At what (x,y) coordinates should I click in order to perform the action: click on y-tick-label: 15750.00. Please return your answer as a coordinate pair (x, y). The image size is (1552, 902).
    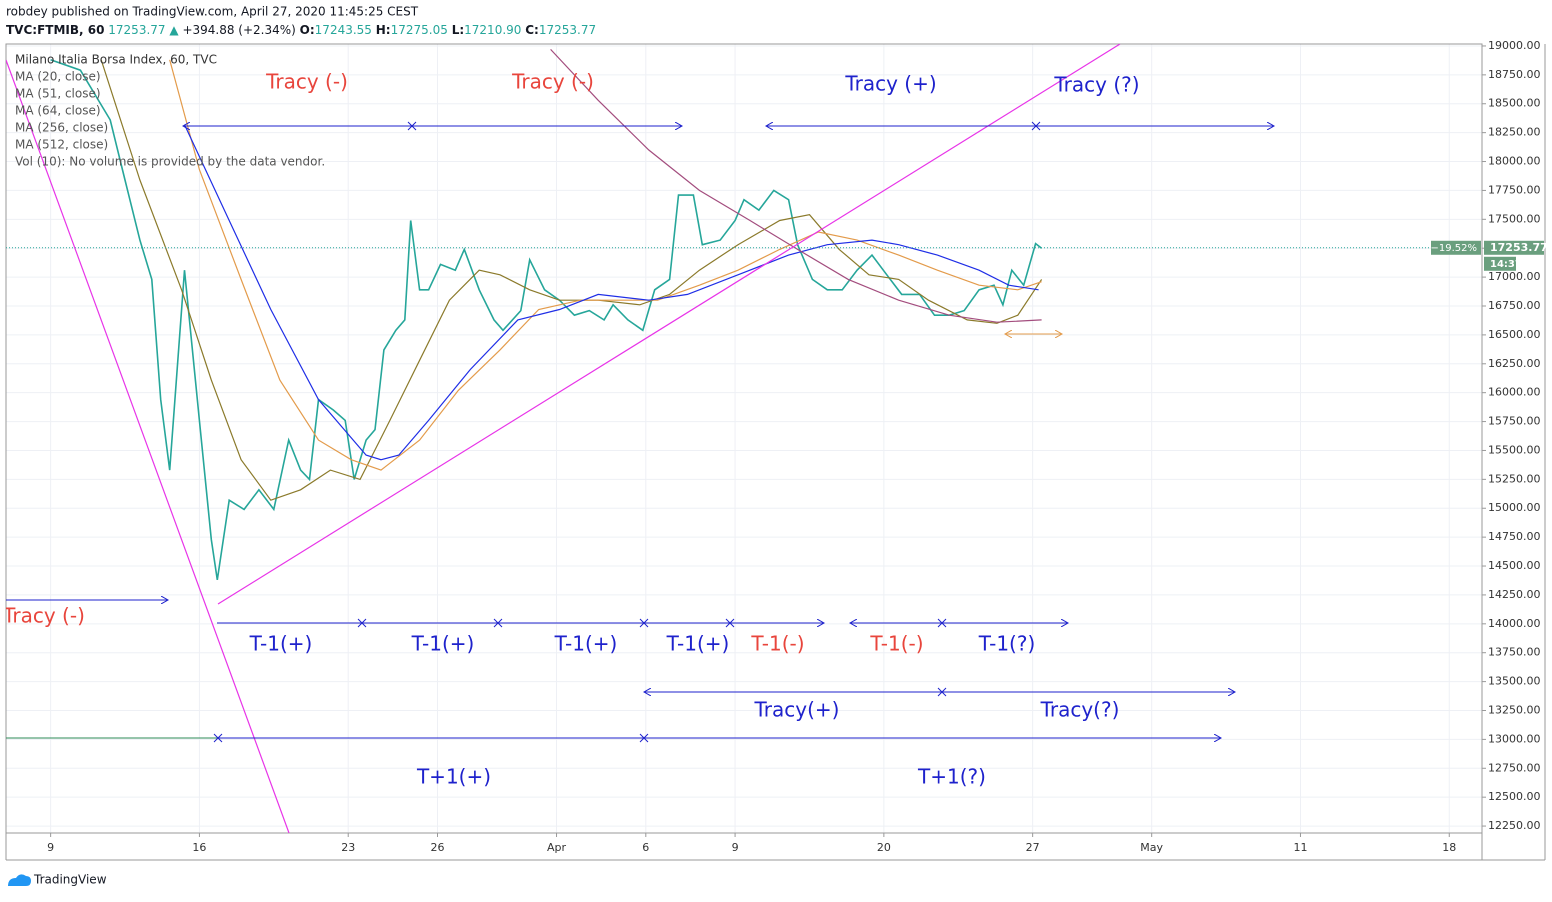
    Looking at the image, I should click on (1514, 421).